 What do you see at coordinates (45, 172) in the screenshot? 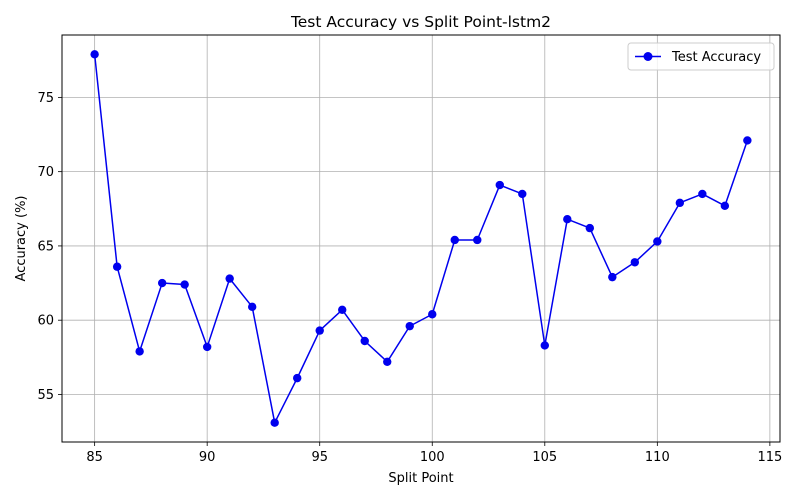
I see `y-tick-label: 70` at bounding box center [45, 172].